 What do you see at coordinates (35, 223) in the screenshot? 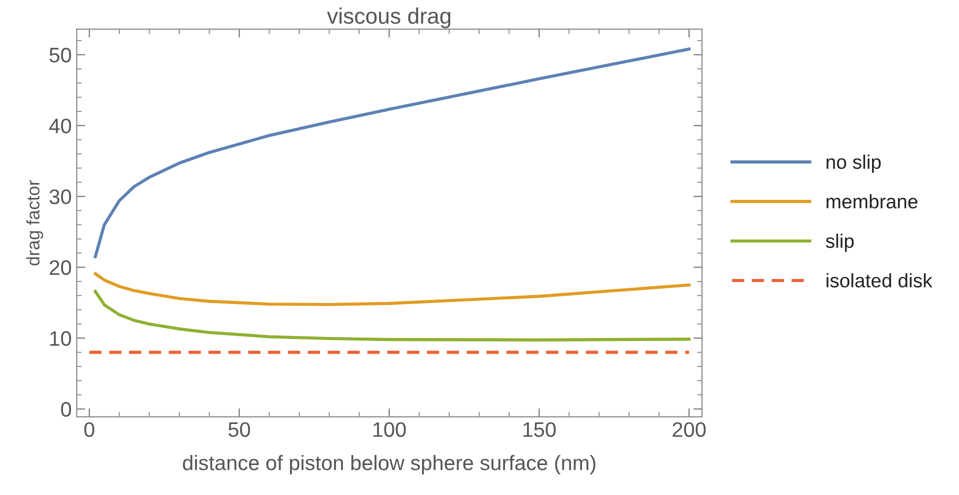
I see `y-axis-title: drag factor` at bounding box center [35, 223].